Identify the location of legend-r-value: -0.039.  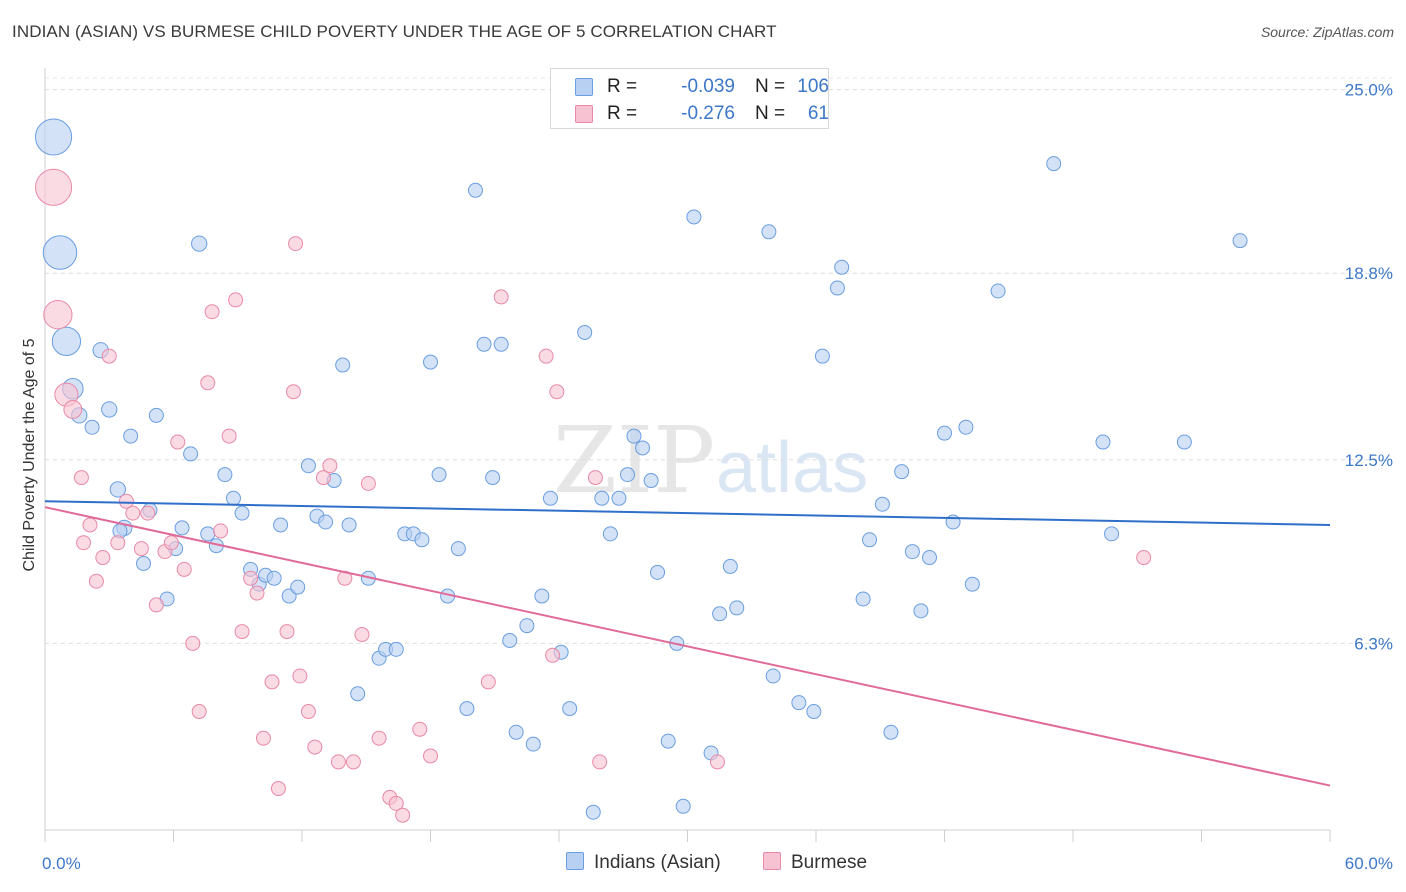
(708, 86).